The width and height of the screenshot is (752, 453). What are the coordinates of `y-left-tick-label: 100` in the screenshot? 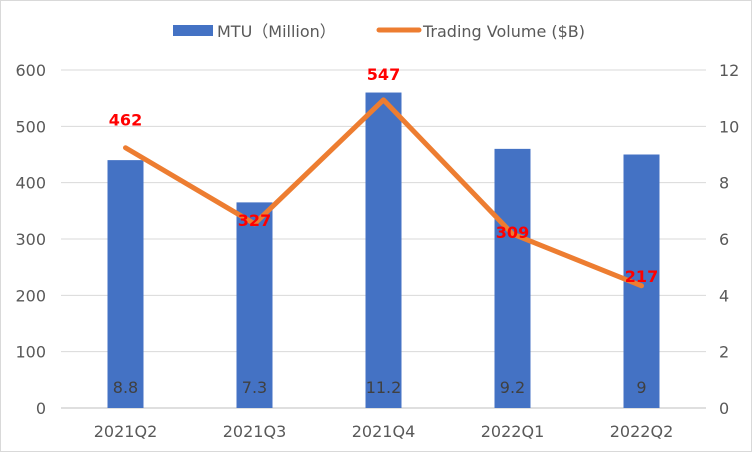 It's located at (30, 352).